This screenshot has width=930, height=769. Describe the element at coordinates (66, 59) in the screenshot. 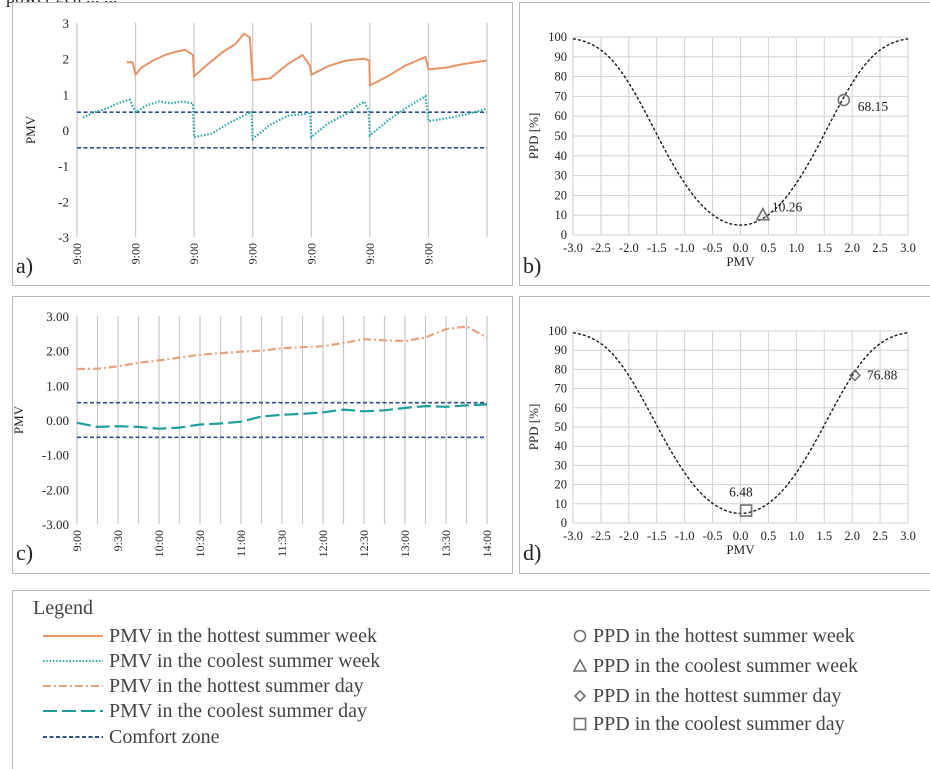

I see `y-tick-label: 2` at that location.